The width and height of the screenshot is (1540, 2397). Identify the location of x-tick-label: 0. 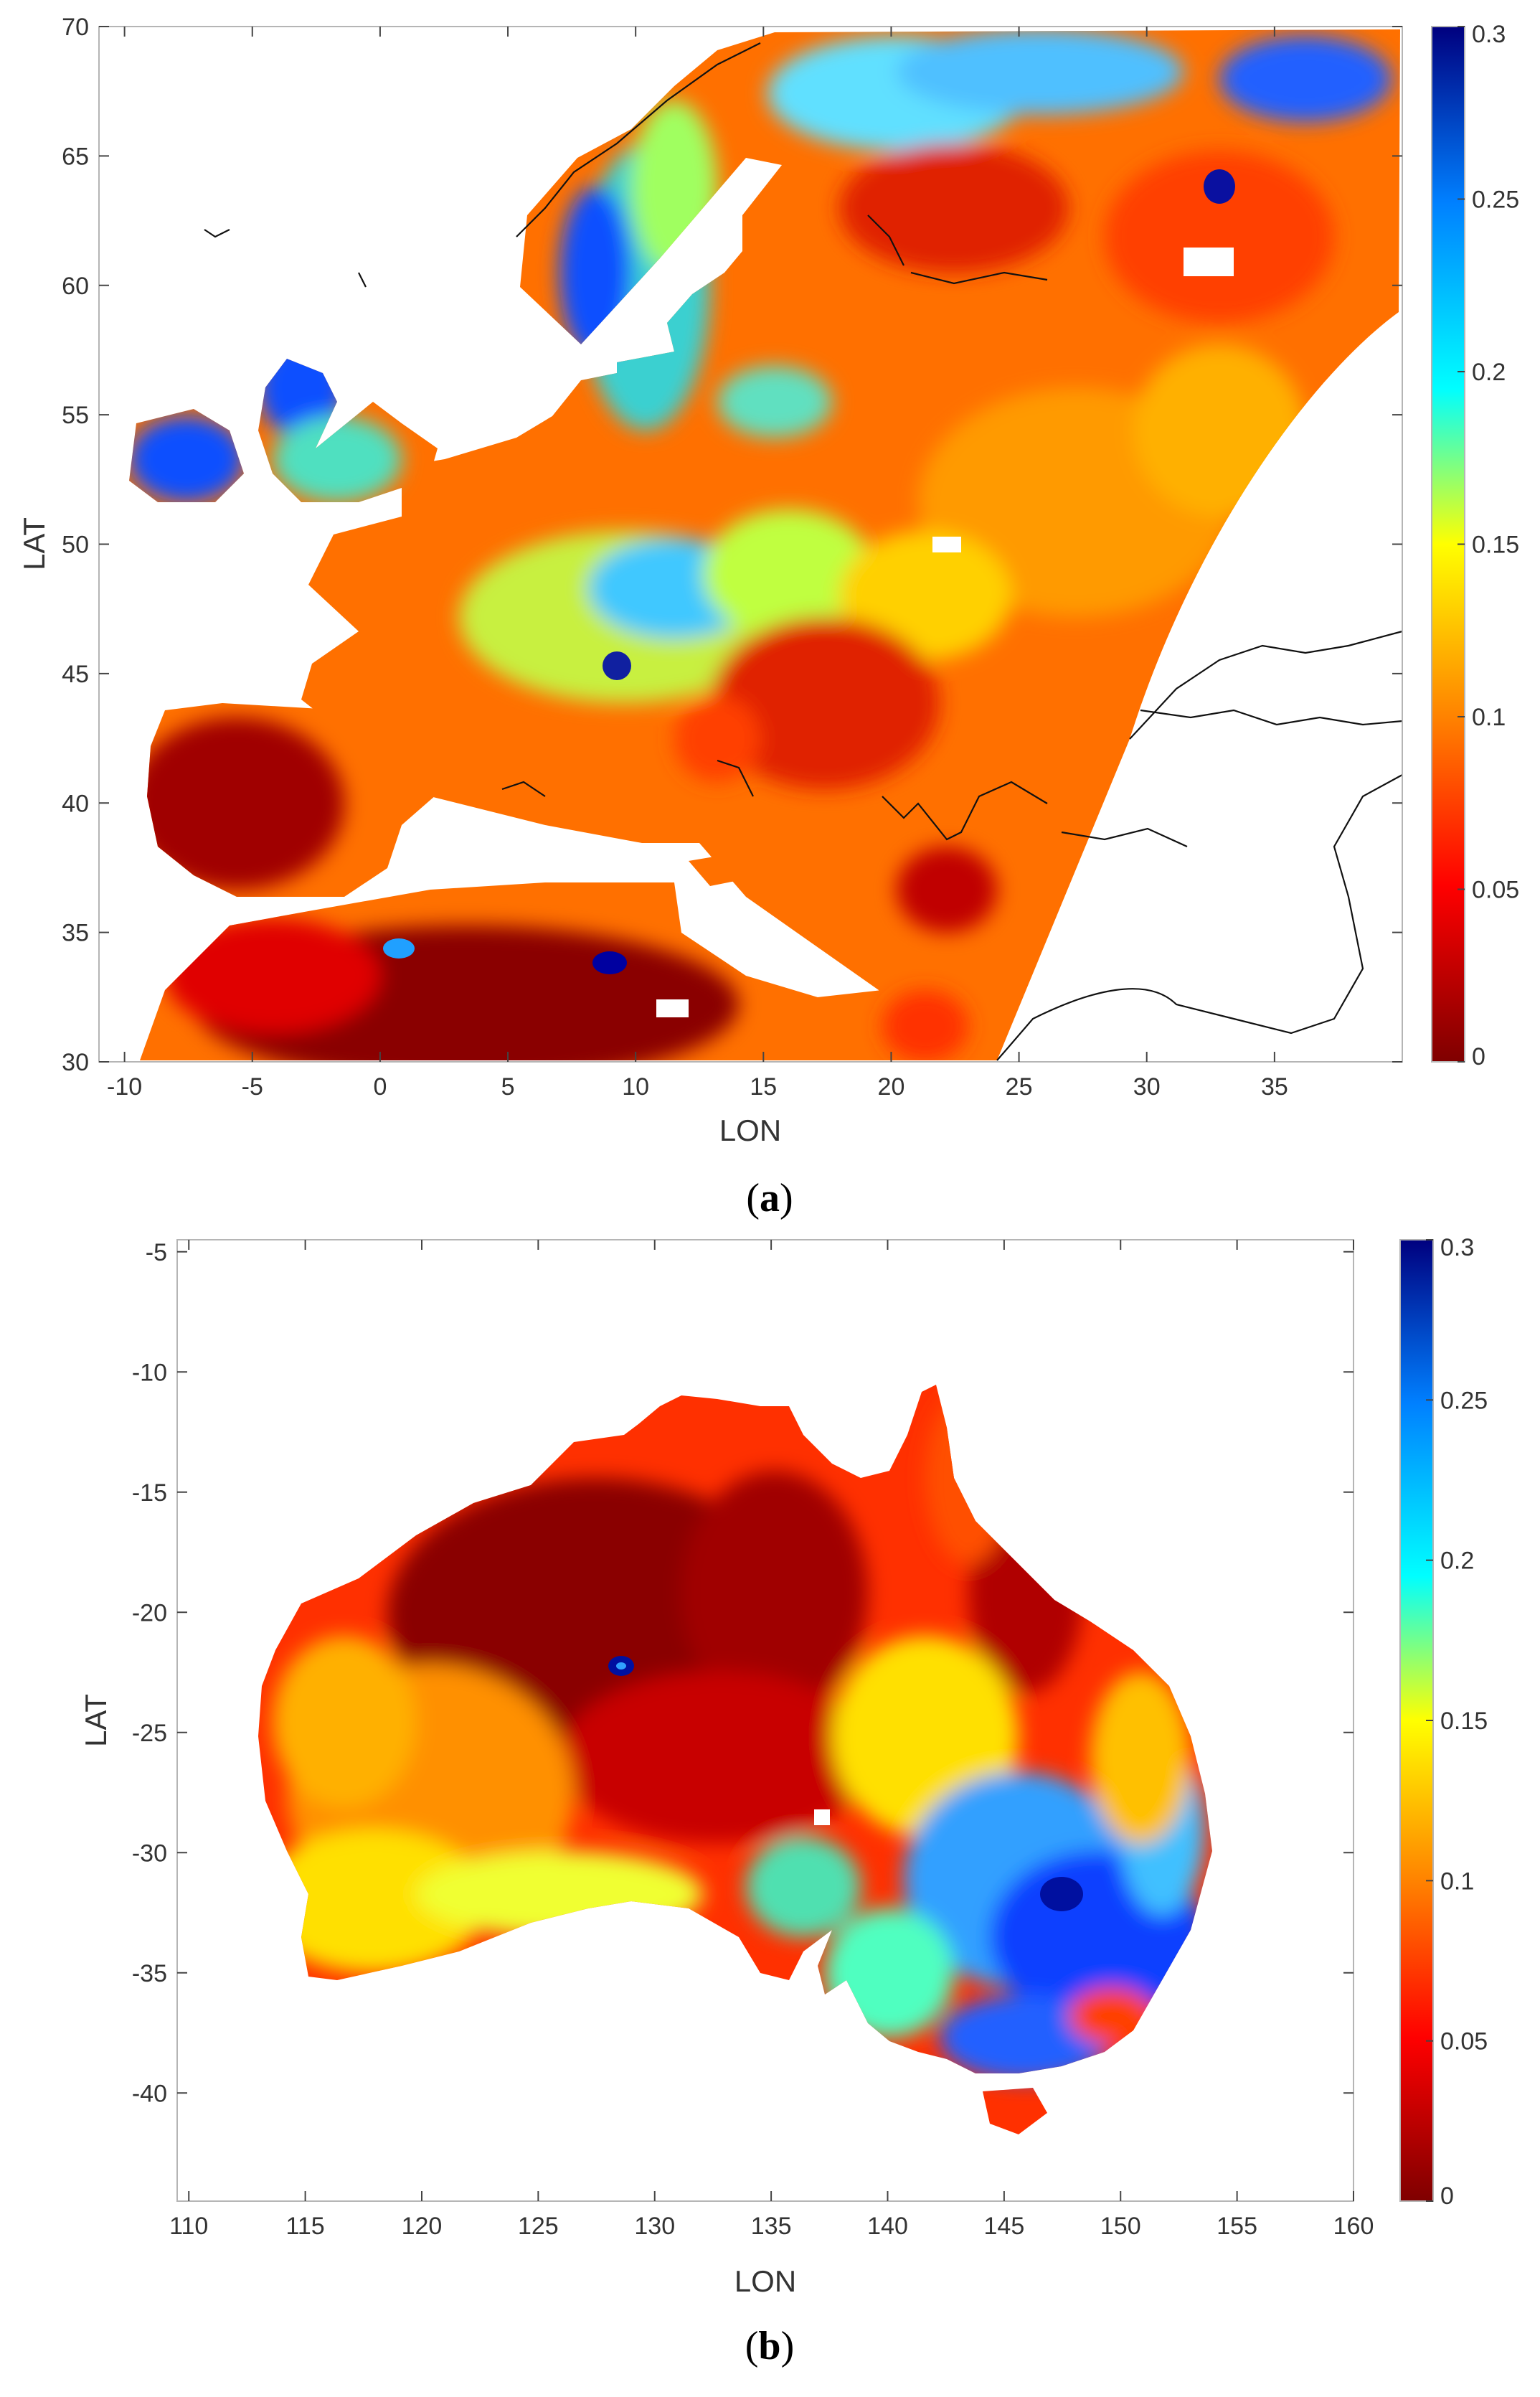
(380, 1087).